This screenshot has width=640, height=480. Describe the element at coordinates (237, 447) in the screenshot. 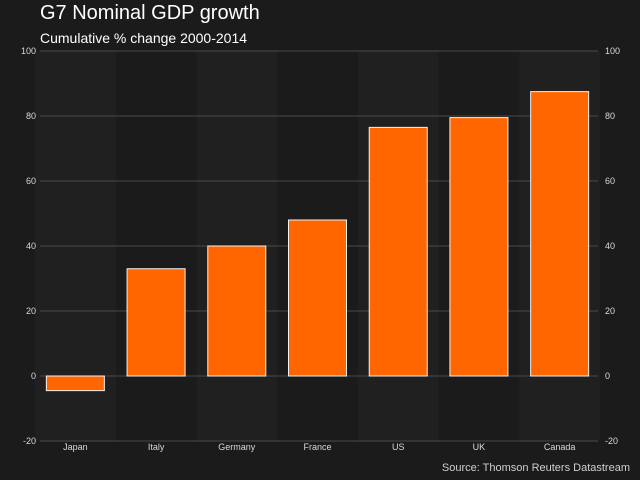

I see `x-tick-label: Germany` at that location.